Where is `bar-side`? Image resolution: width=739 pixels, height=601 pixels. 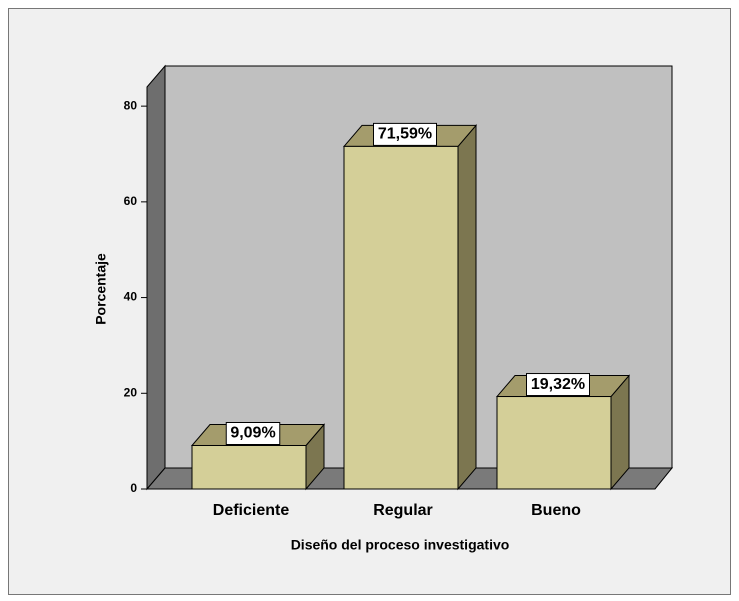
bar-side is located at coordinates (467, 307).